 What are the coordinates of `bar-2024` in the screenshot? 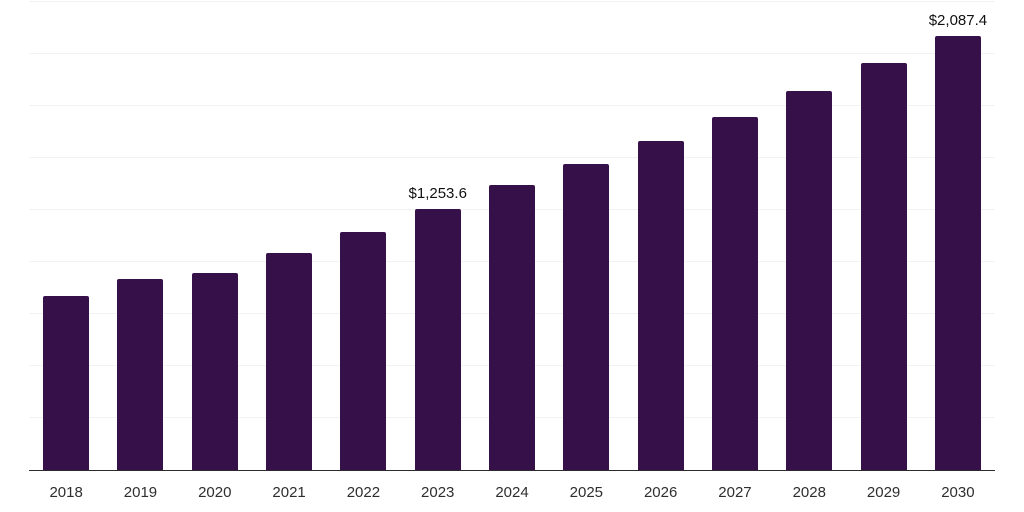 It's located at (512, 327).